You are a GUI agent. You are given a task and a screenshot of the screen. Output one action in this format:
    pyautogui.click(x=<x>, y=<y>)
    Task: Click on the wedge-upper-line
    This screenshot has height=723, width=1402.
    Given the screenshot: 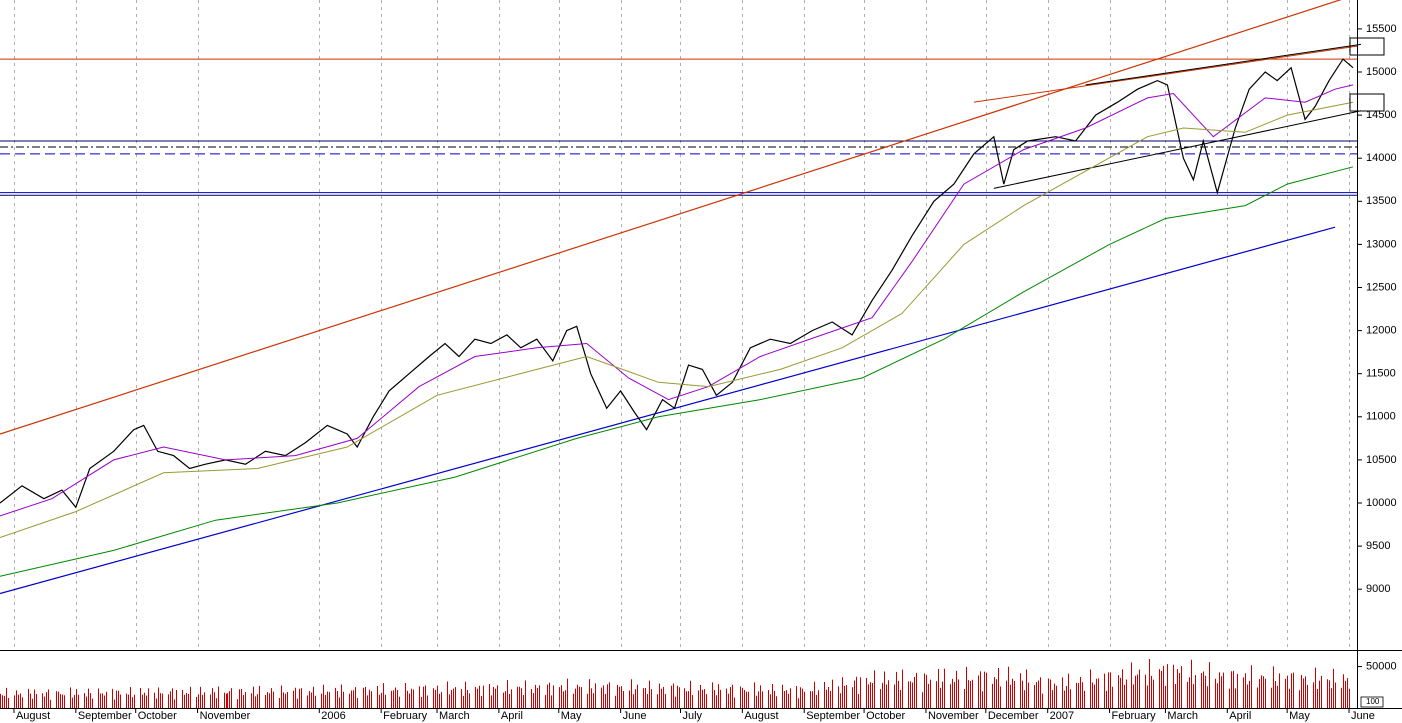 What is the action you would take?
    pyautogui.click(x=1165, y=74)
    